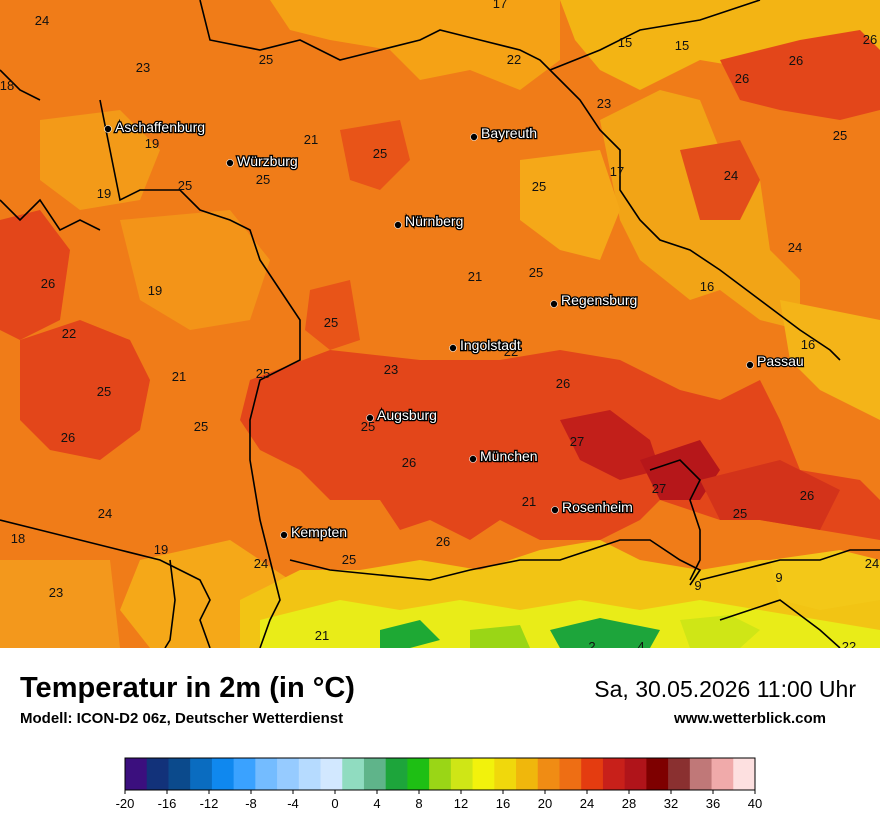  What do you see at coordinates (18, 538) in the screenshot?
I see `temp-label: 18` at bounding box center [18, 538].